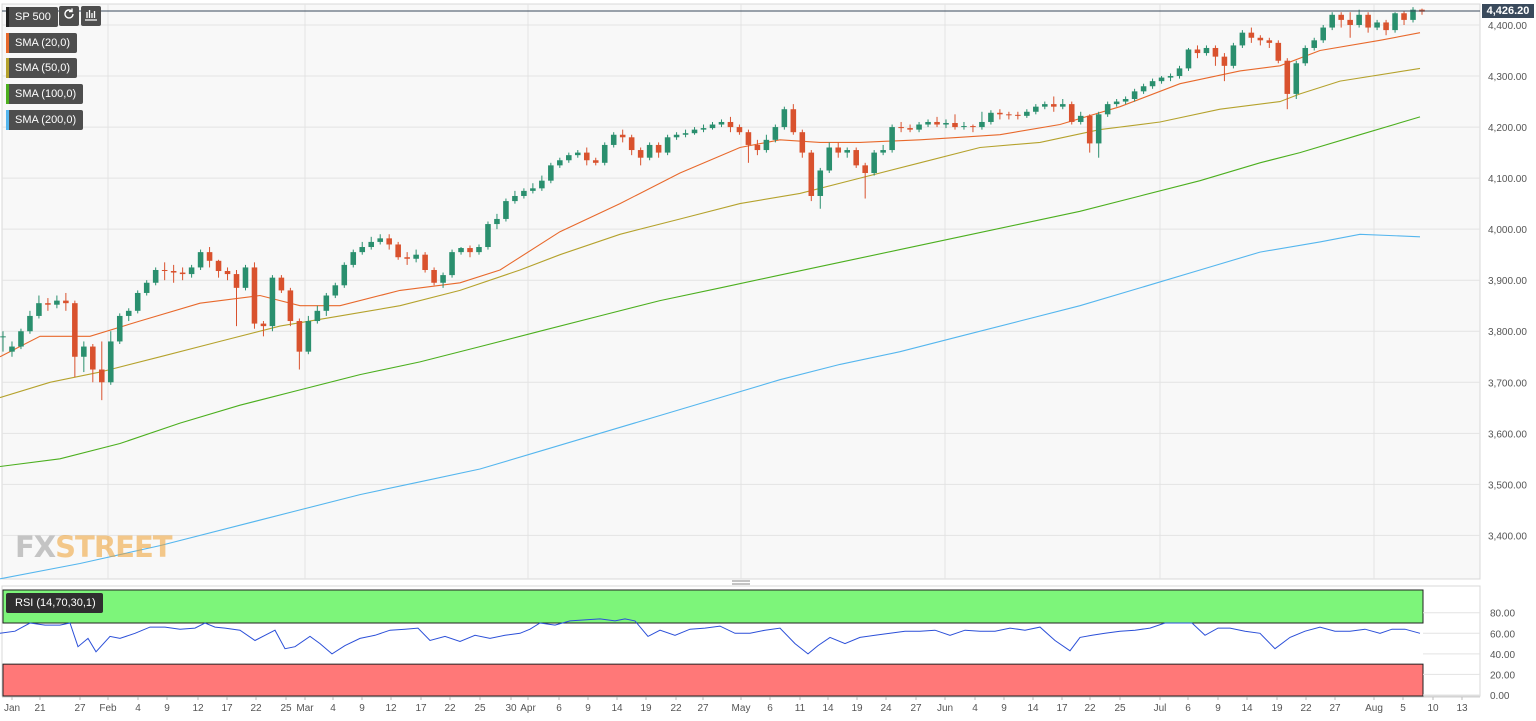 The image size is (1536, 721). Describe the element at coordinates (1508, 11) in the screenshot. I see `current-price-tag: 4,426.20` at that location.